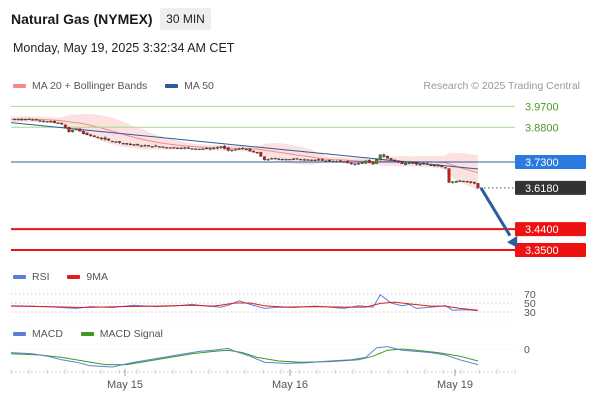  I want to click on rsi-9ma-line, so click(244, 306).